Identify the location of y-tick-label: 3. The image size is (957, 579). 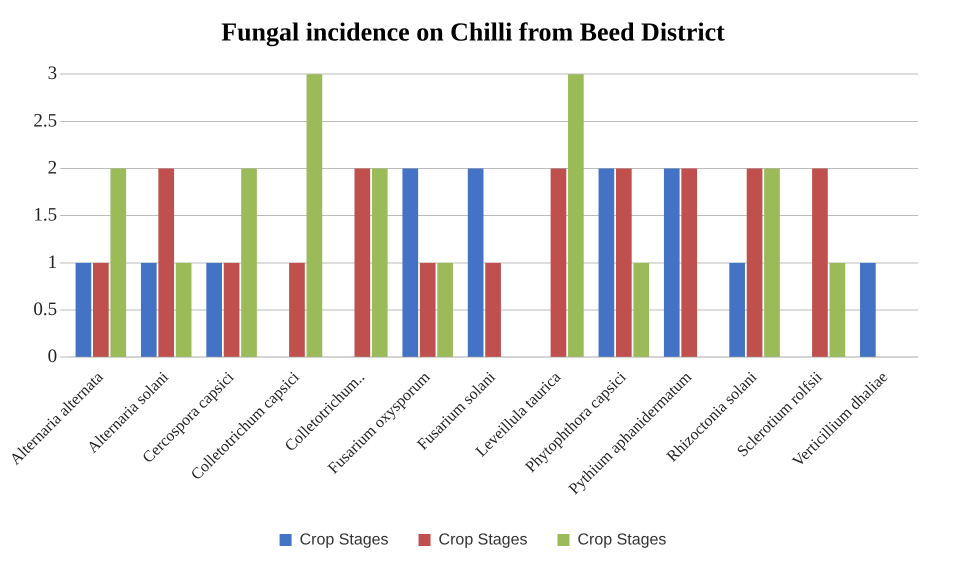
(53, 73).